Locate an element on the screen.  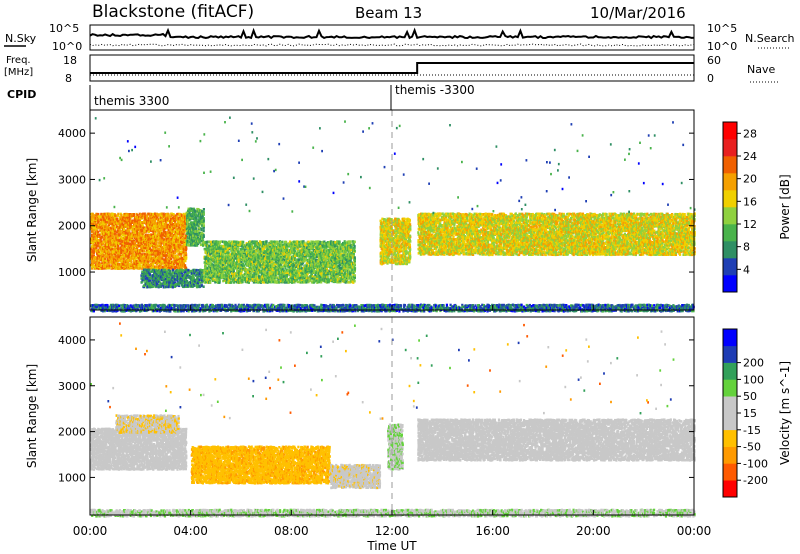
xtick-label-6: 00:00 is located at coordinates (694, 531).